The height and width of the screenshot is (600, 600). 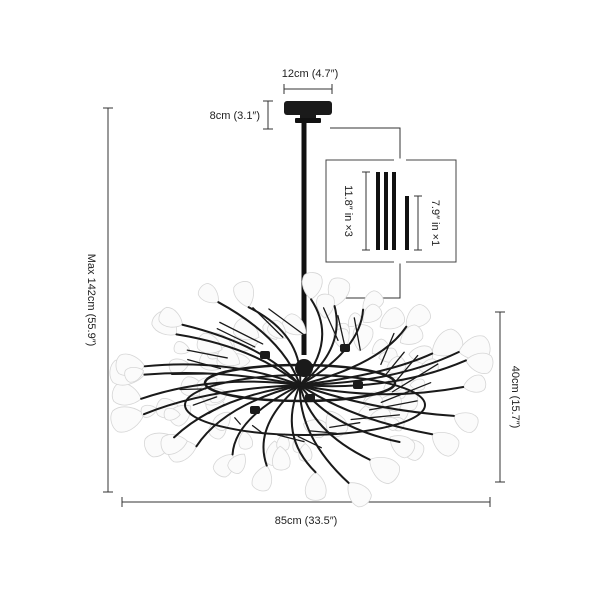 I want to click on canopy-width-label: 12cm (4.7″), so click(x=310, y=74).